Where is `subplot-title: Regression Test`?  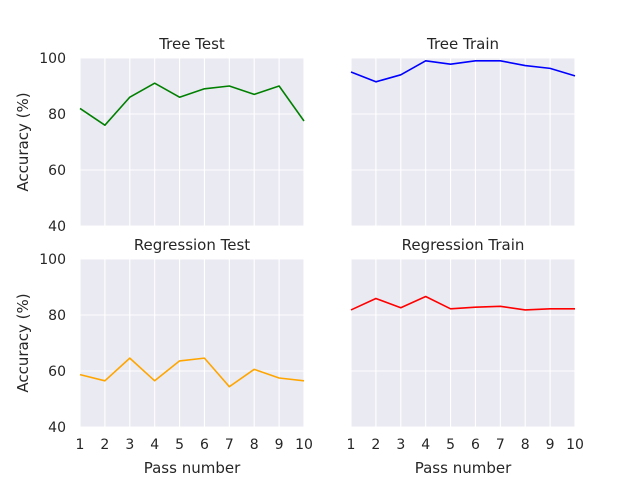
subplot-title: Regression Test is located at coordinates (192, 245).